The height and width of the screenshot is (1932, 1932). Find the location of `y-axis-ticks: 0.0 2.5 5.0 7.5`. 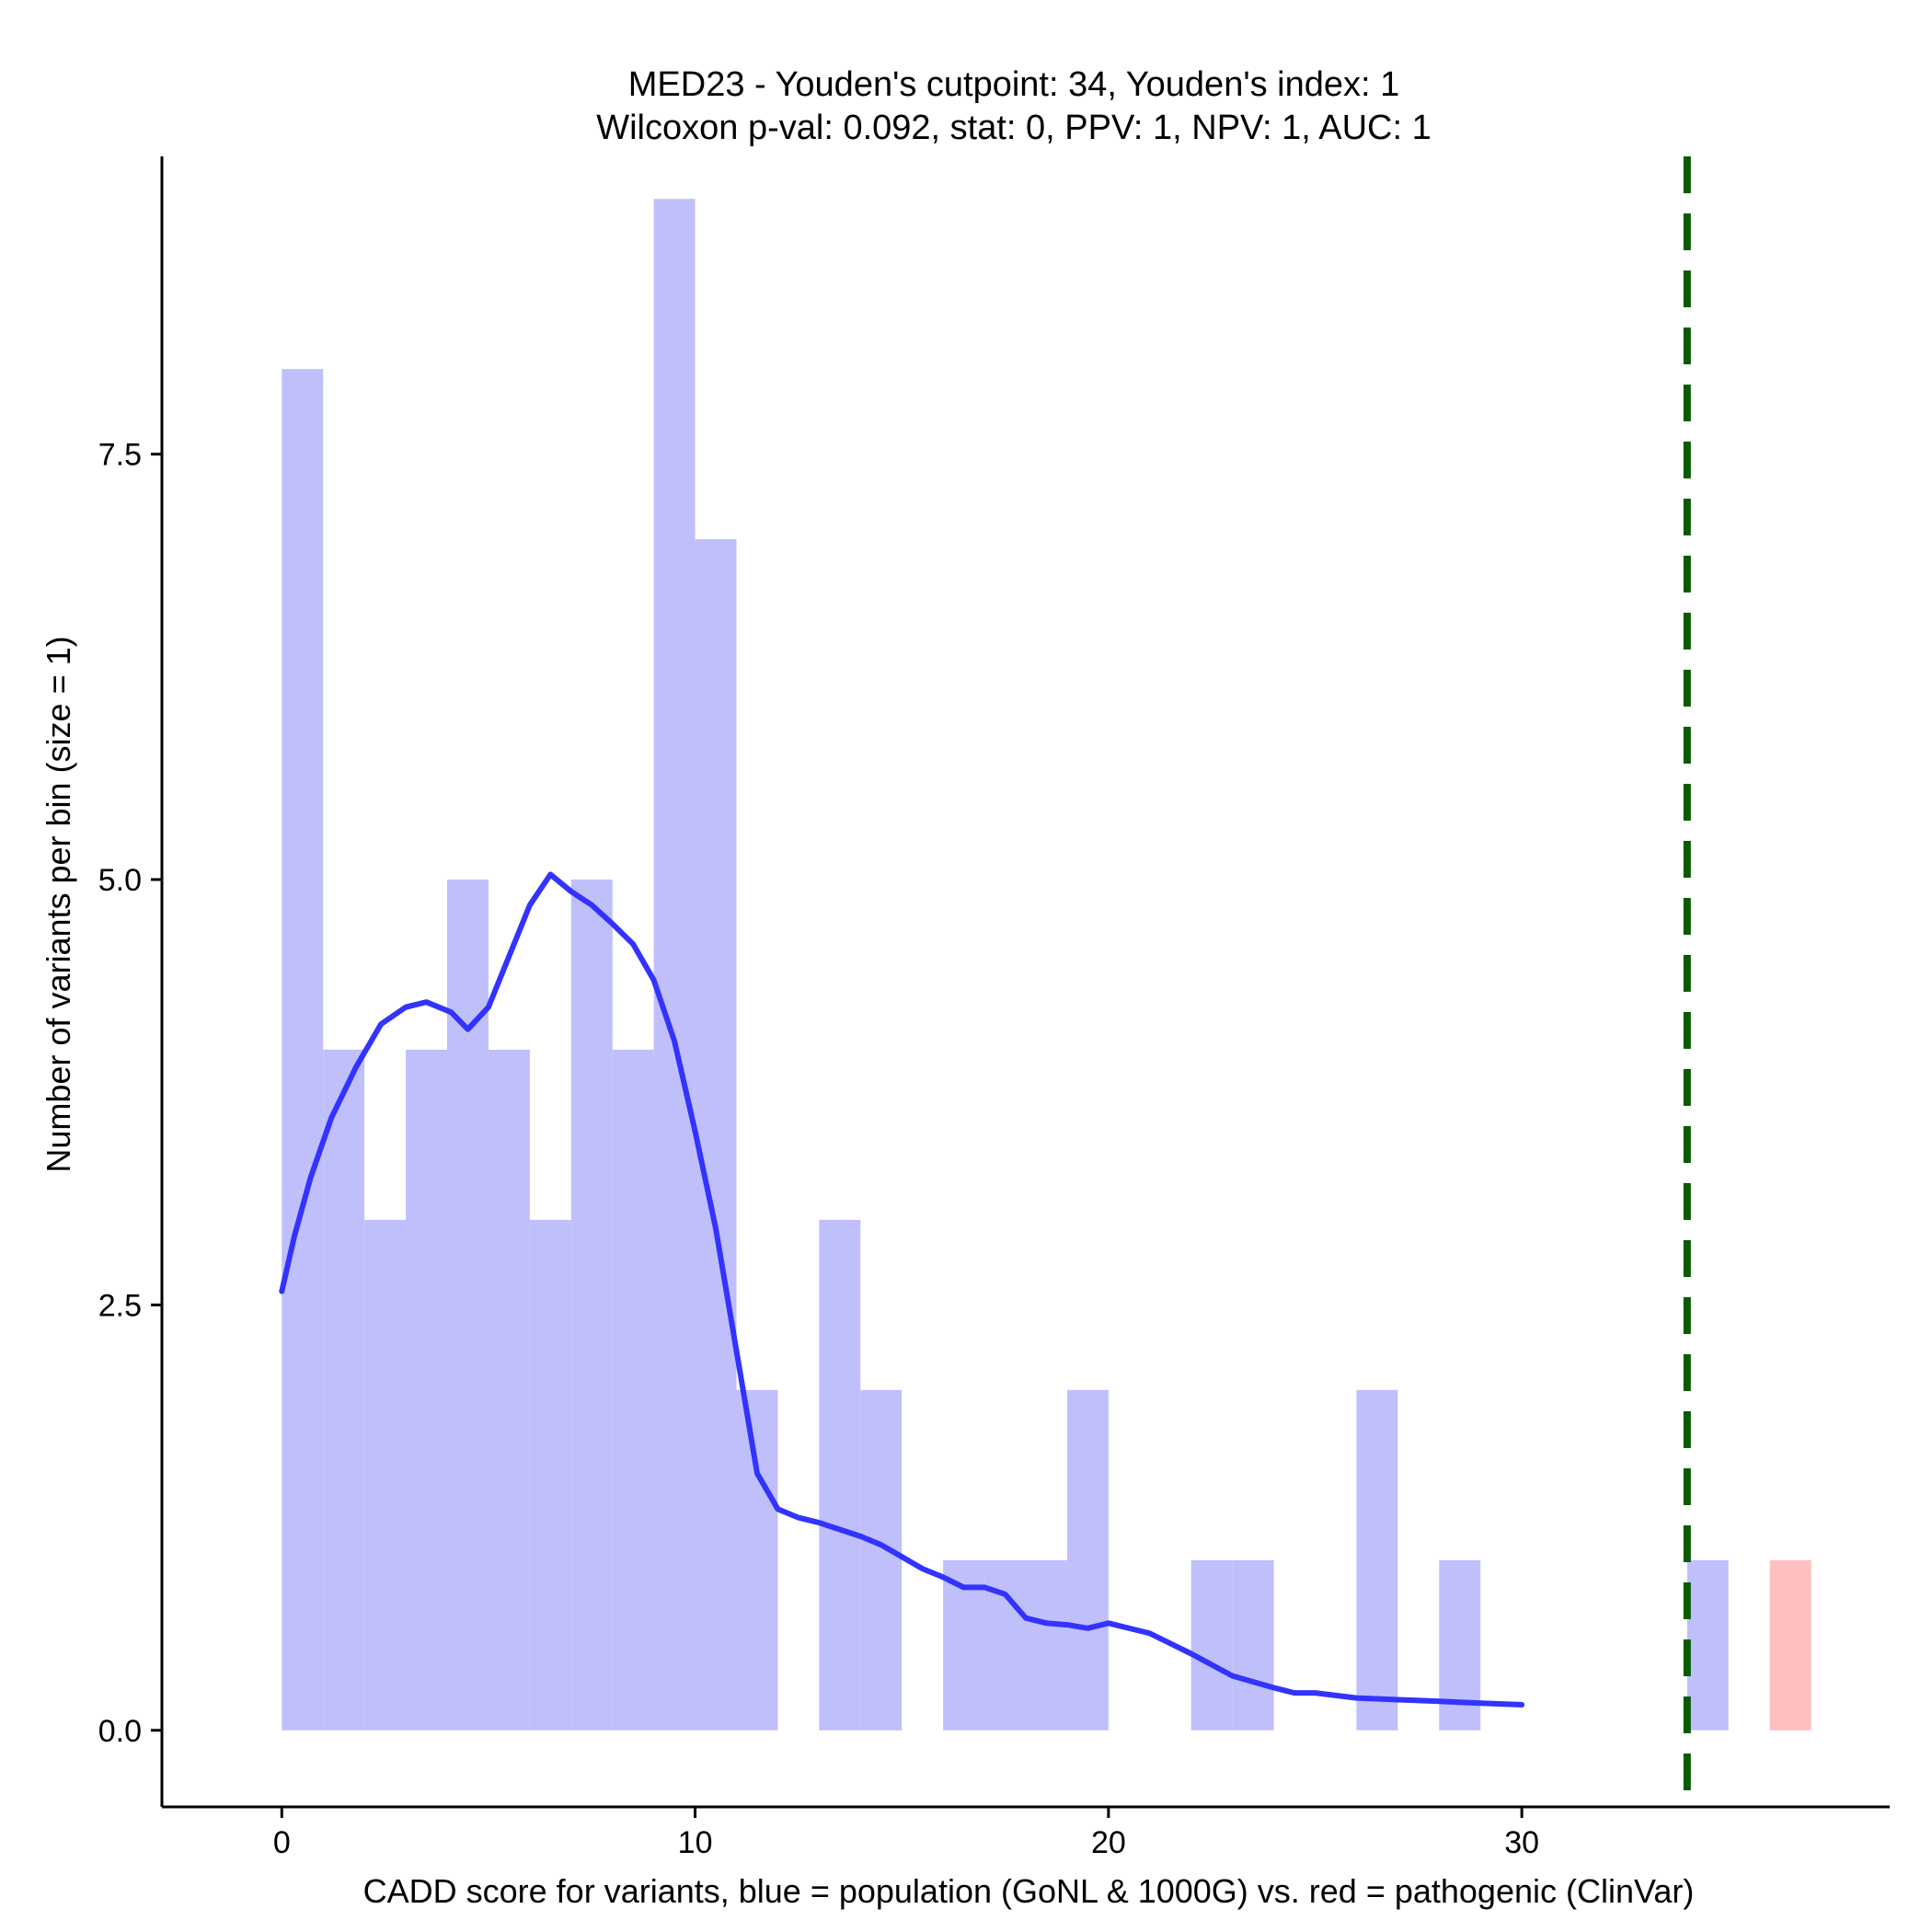

y-axis-ticks: 0.0 2.5 5.0 7.5 is located at coordinates (130, 1093).